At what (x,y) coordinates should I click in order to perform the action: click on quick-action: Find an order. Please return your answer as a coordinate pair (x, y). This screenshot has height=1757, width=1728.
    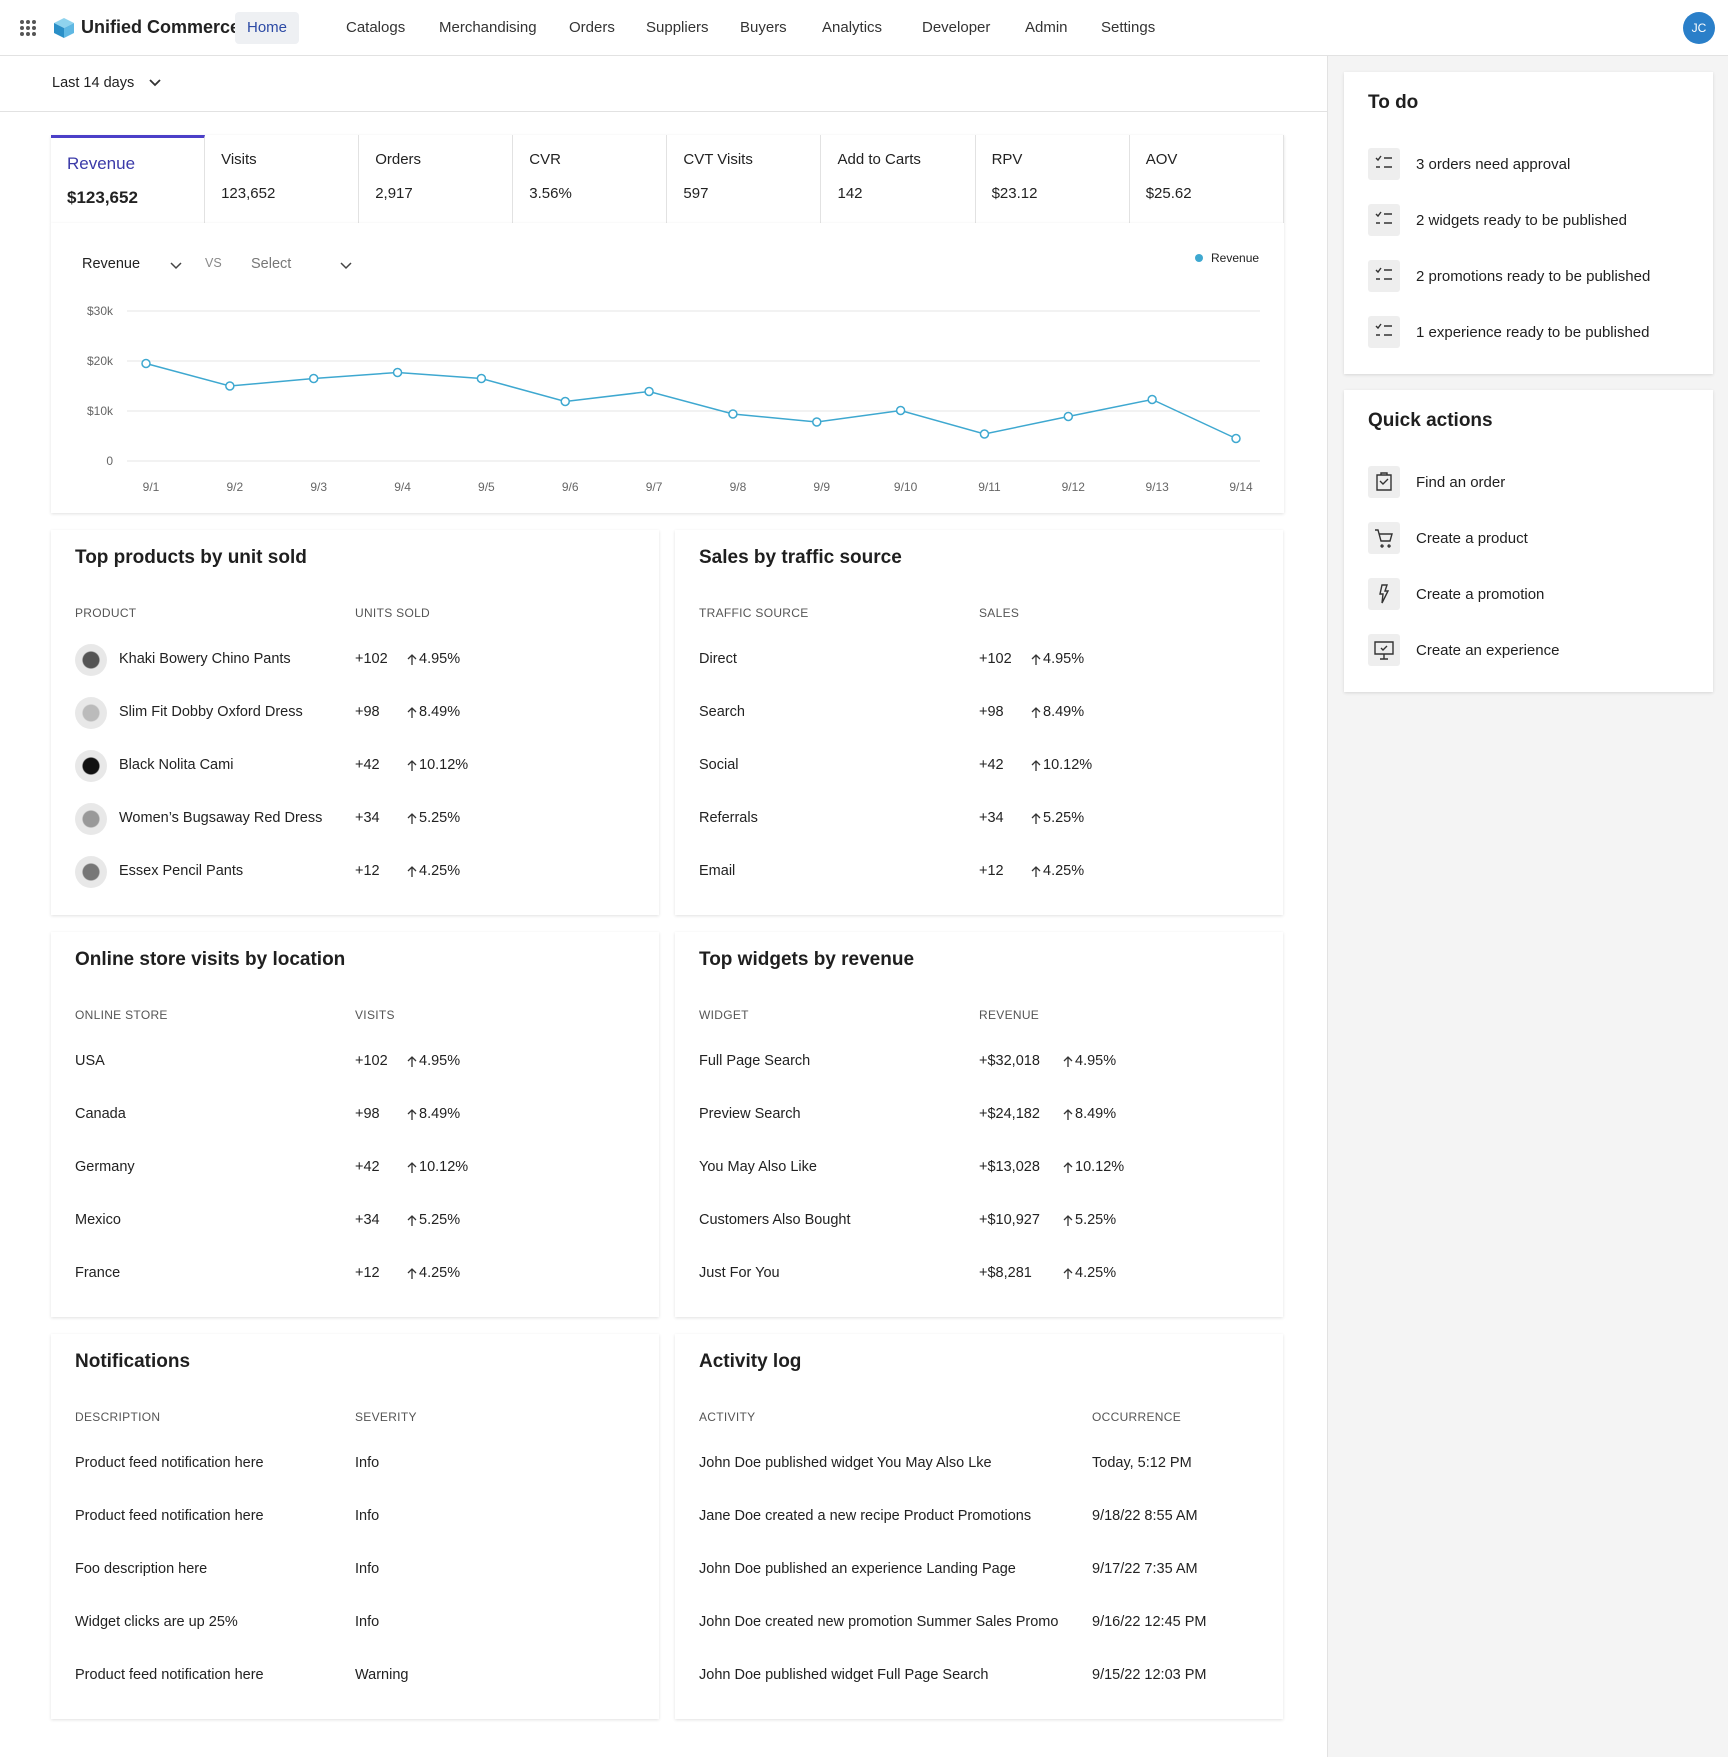
    Looking at the image, I should click on (1436, 482).